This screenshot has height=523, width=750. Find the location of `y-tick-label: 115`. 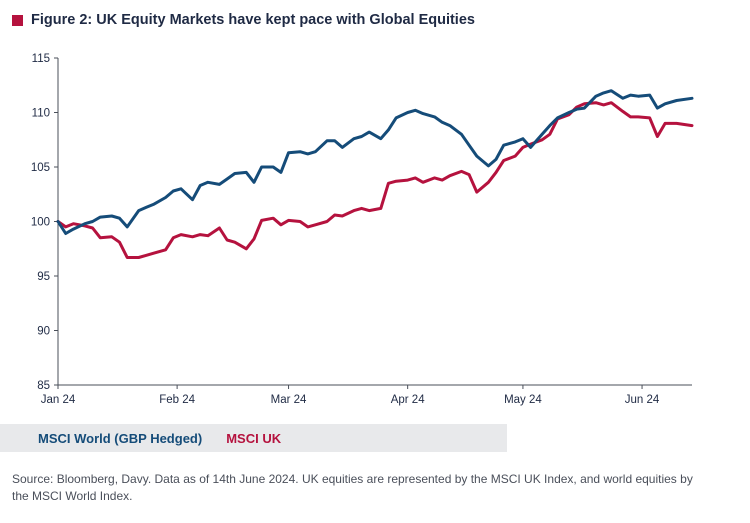

y-tick-label: 115 is located at coordinates (41, 59).